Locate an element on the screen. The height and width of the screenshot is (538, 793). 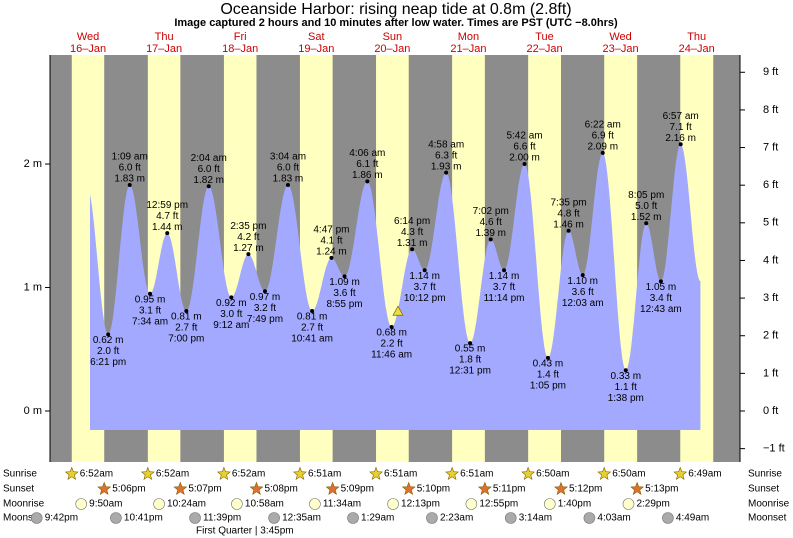
date-label: 22–Jan is located at coordinates (544, 49).